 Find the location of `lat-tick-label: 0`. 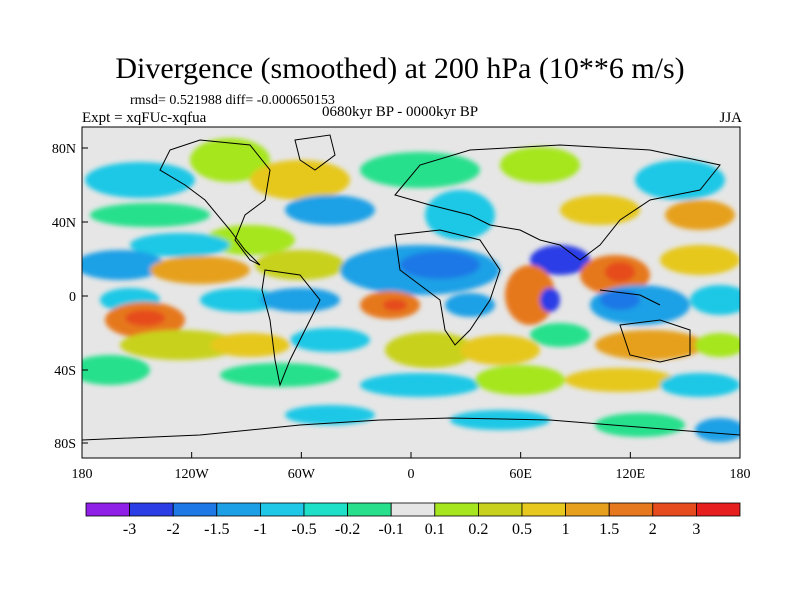

lat-tick-label: 0 is located at coordinates (72, 297).